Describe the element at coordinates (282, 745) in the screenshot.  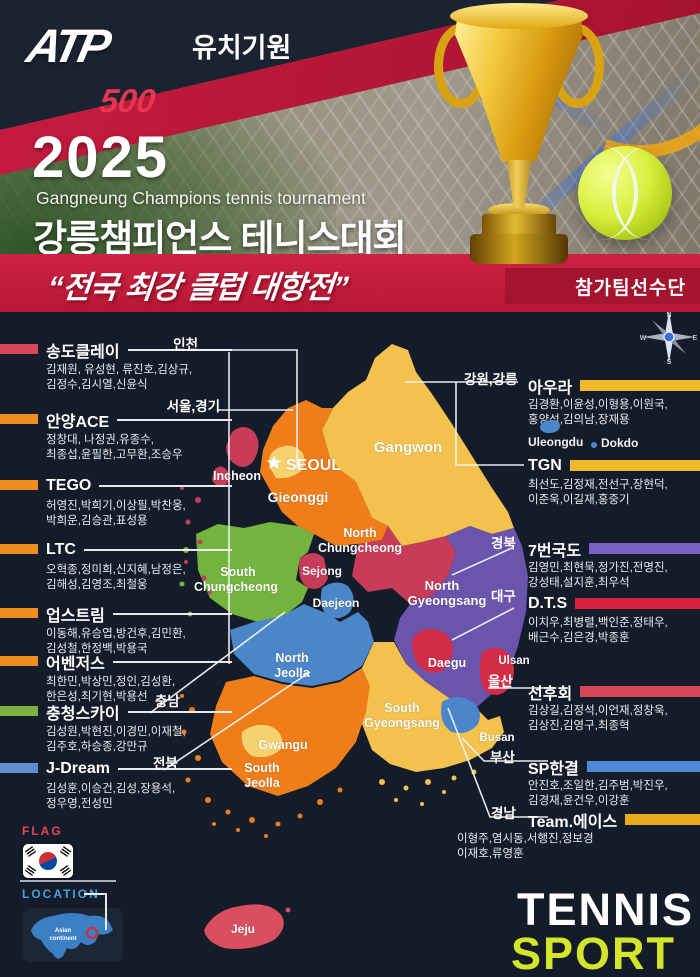
I see `map-label-gwangju: Gwangu` at that location.